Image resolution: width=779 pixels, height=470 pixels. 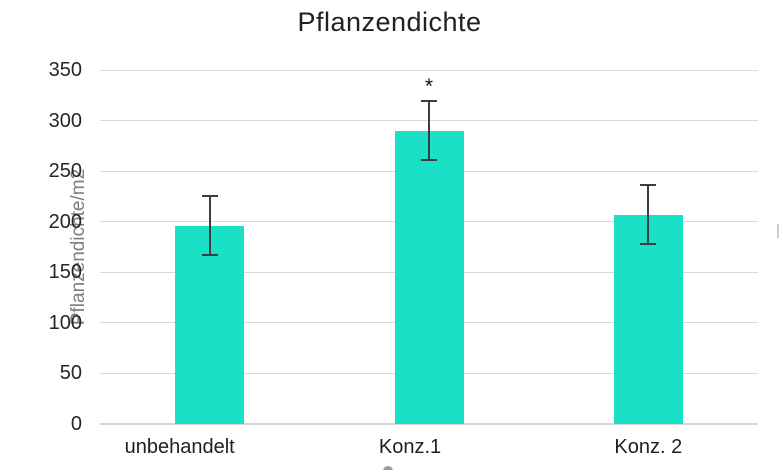 What do you see at coordinates (429, 130) in the screenshot?
I see `error-bar-line-Konz.1` at bounding box center [429, 130].